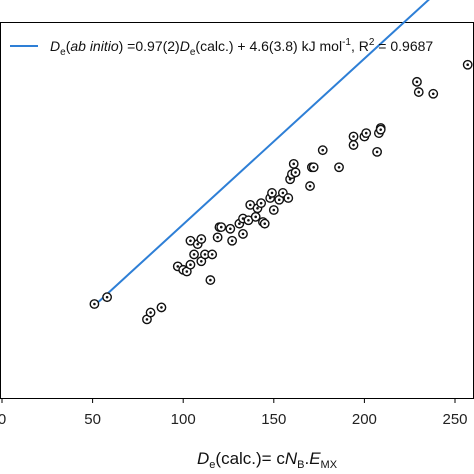  Describe the element at coordinates (454, 419) in the screenshot. I see `x-tick-label: 250` at that location.